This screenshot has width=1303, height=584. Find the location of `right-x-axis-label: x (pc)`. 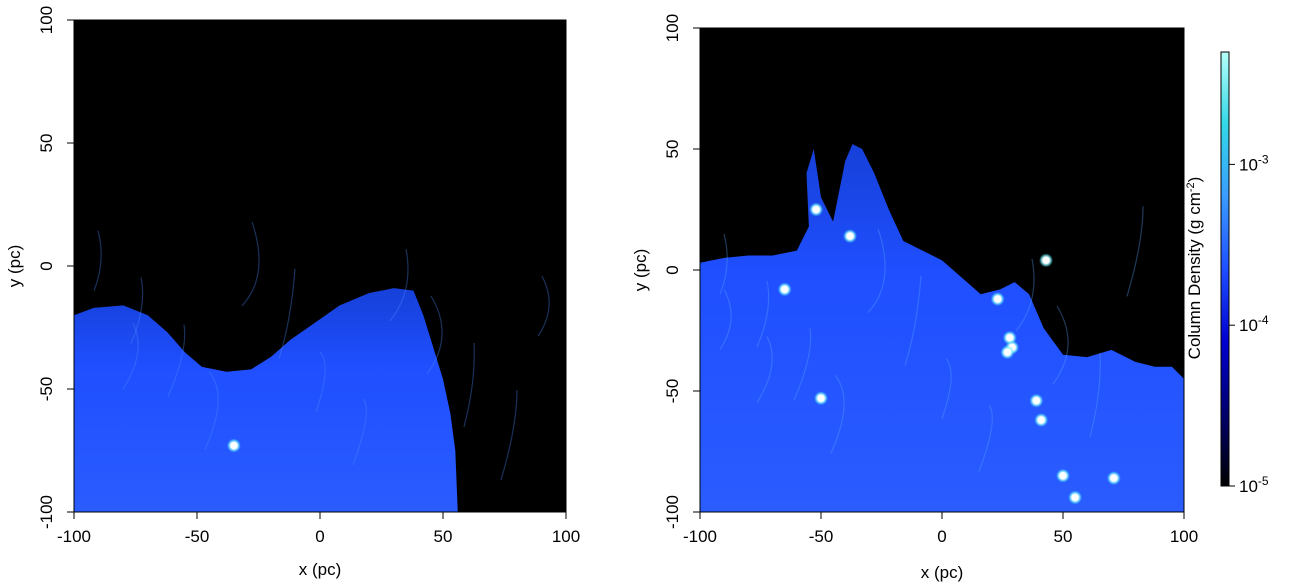

right-x-axis-label: x (pc) is located at coordinates (942, 572).